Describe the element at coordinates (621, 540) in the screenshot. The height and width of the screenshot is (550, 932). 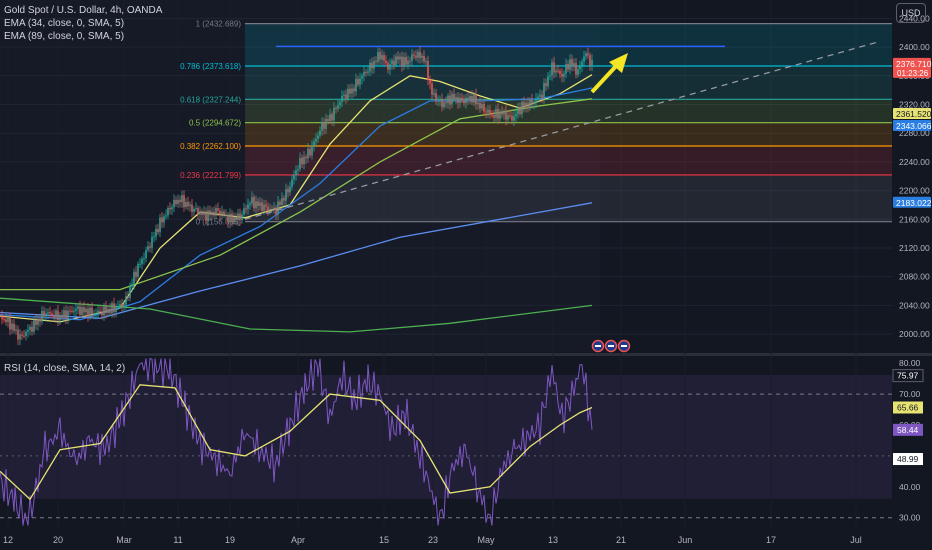
I see `time-tick-label: 21` at that location.